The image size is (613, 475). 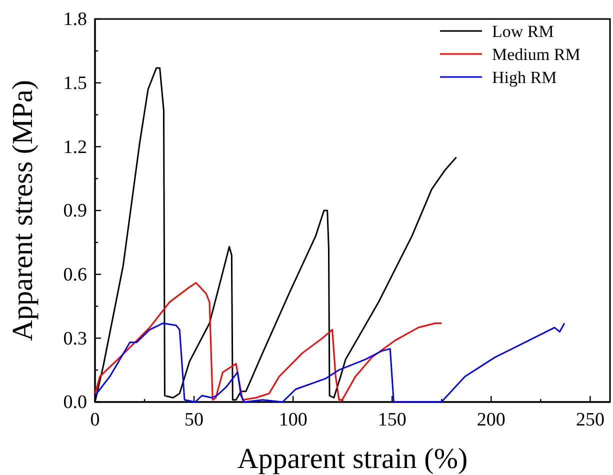 What do you see at coordinates (75, 19) in the screenshot?
I see `y-tick-label: 1.8` at bounding box center [75, 19].